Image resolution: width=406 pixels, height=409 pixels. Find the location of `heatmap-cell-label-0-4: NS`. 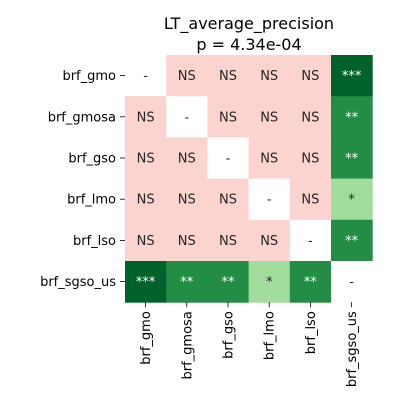

heatmap-cell-label-0-4: NS is located at coordinates (310, 76).